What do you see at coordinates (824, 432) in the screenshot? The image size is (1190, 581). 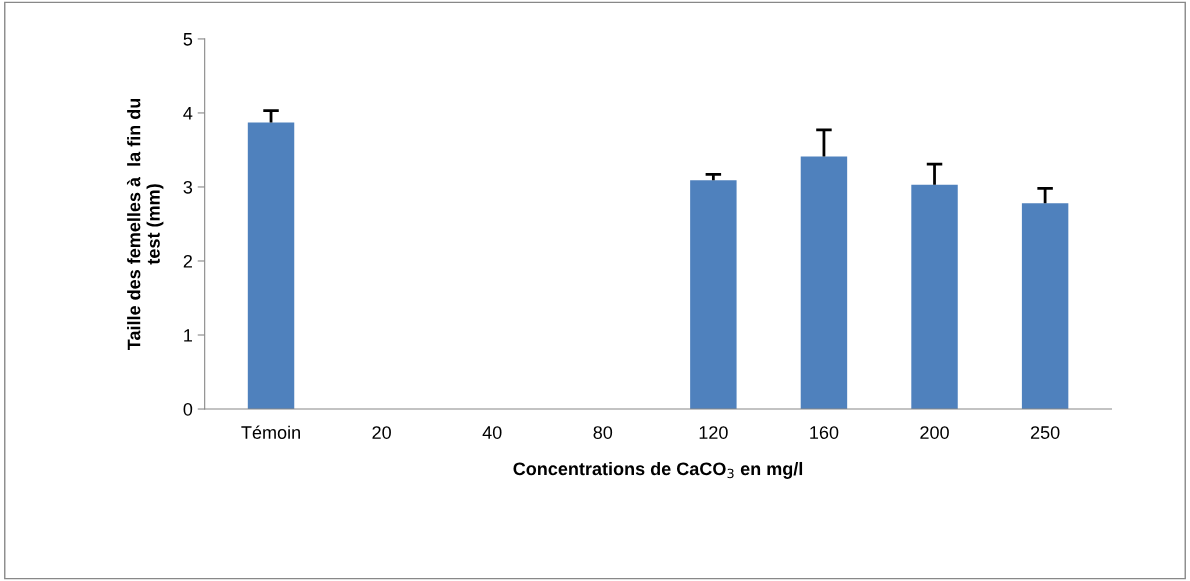 I see `x-tick-label: 160` at bounding box center [824, 432].